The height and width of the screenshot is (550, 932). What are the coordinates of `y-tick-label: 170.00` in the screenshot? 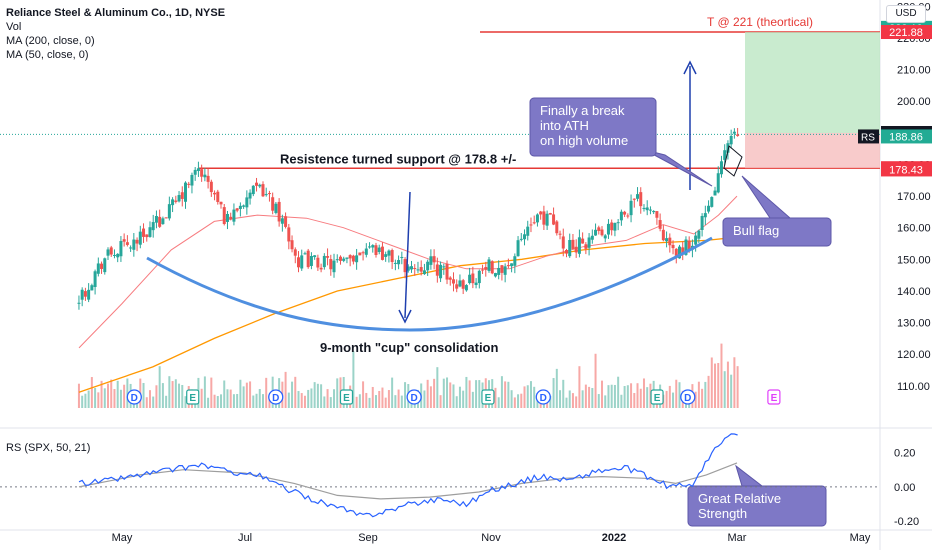 It's located at (914, 197).